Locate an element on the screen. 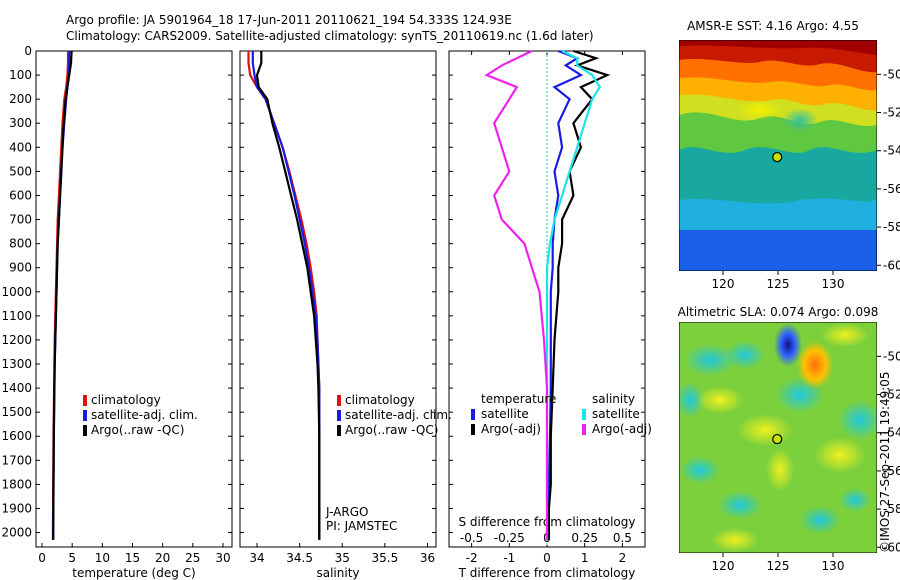  depth-tick-label: 1600 is located at coordinates (16, 436).